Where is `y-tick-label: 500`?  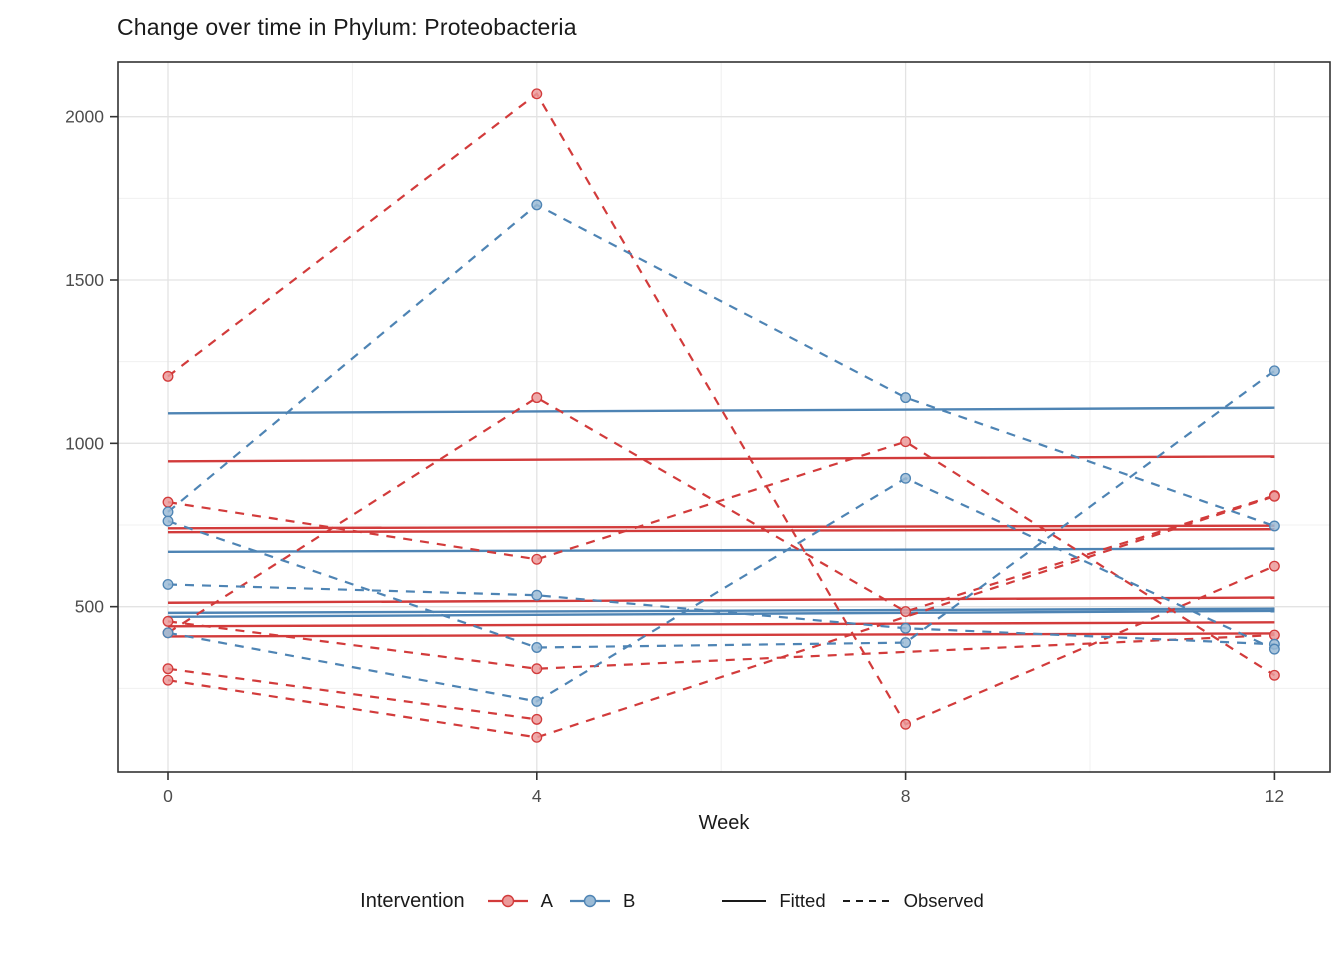 y-tick-label: 500 is located at coordinates (89, 607).